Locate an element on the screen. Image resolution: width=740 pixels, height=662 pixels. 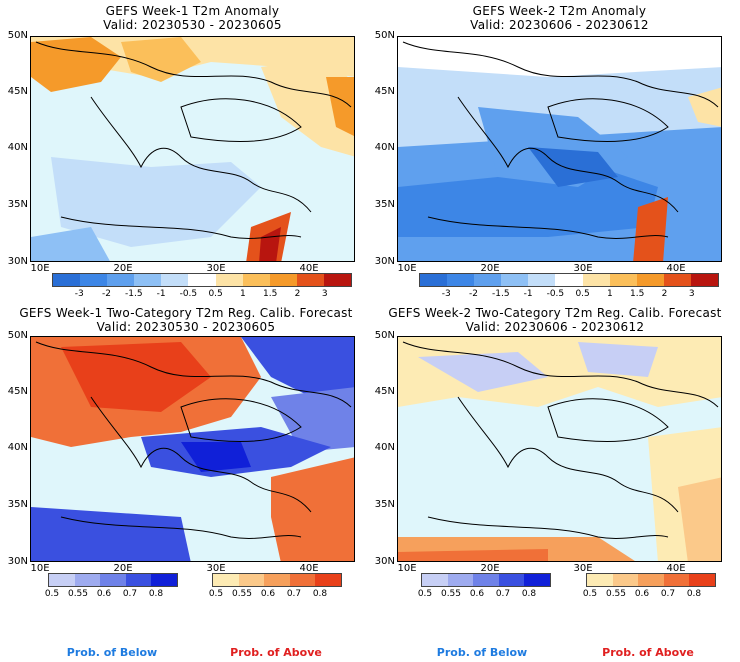
prob-above-colorbar-week1 is located at coordinates (277, 580).